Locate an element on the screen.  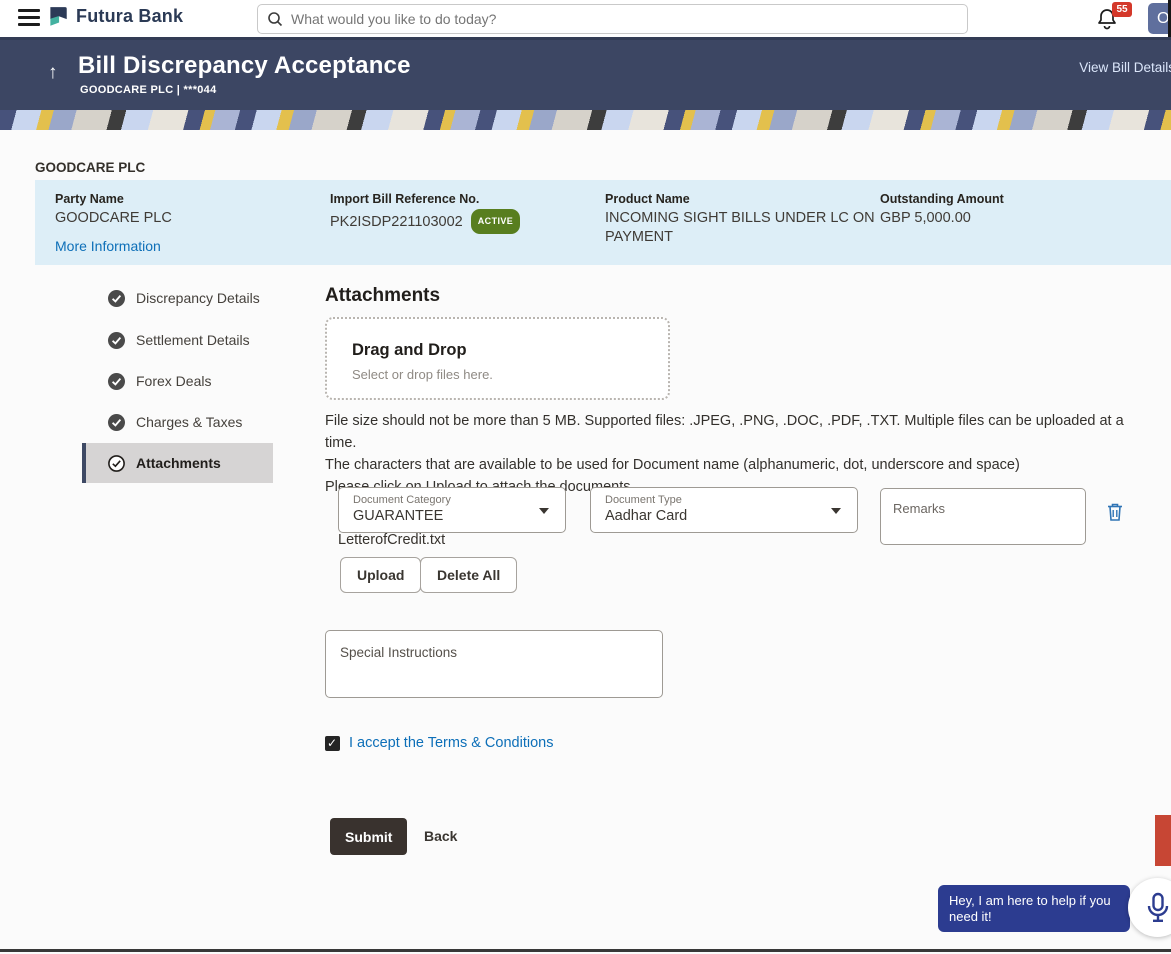
voice-assistant-button is located at coordinates (1149, 907).